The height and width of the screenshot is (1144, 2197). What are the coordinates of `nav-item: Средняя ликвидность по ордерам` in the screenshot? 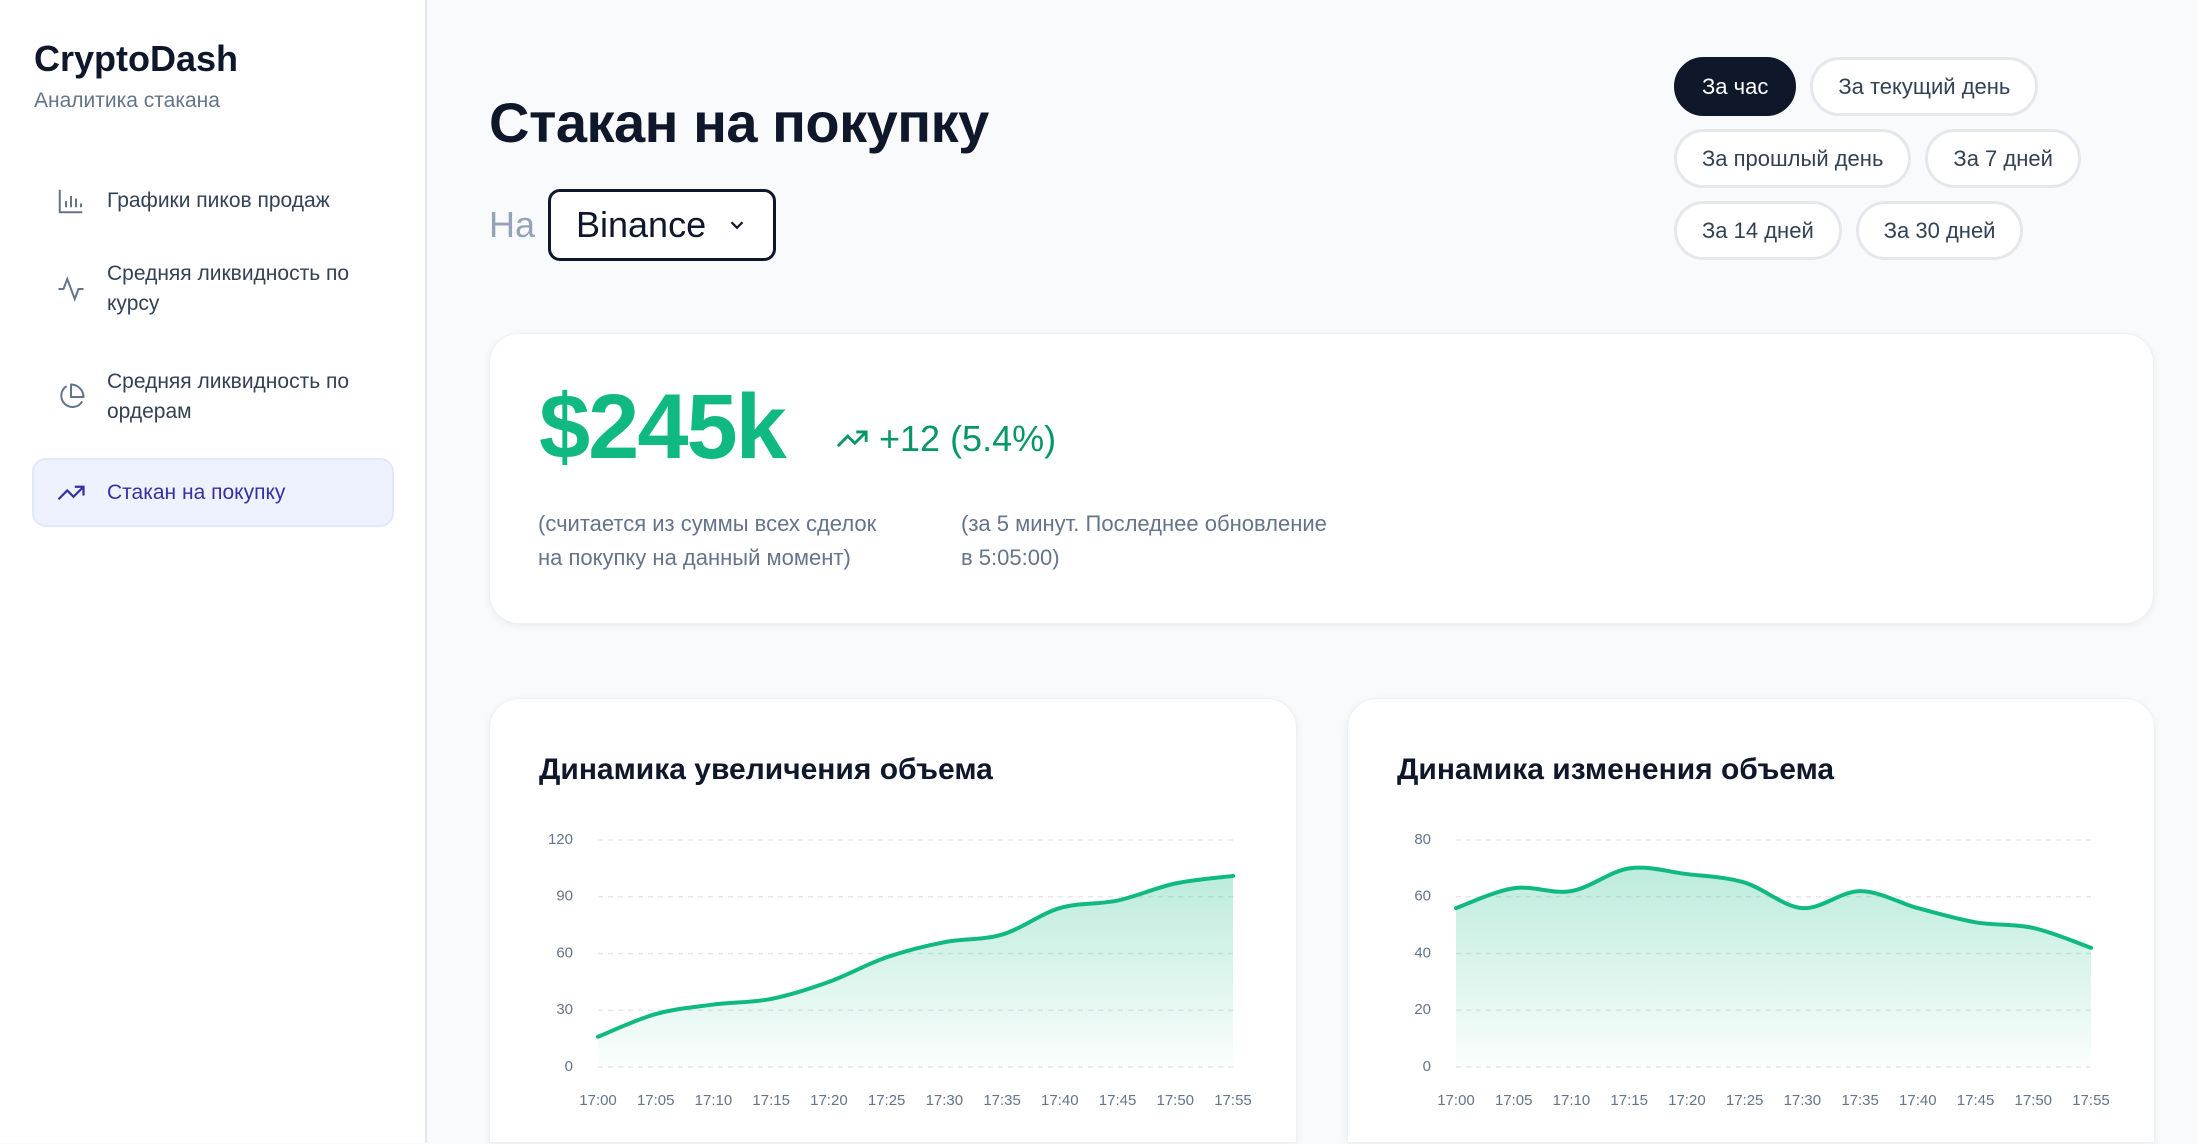 It's located at (213, 397).